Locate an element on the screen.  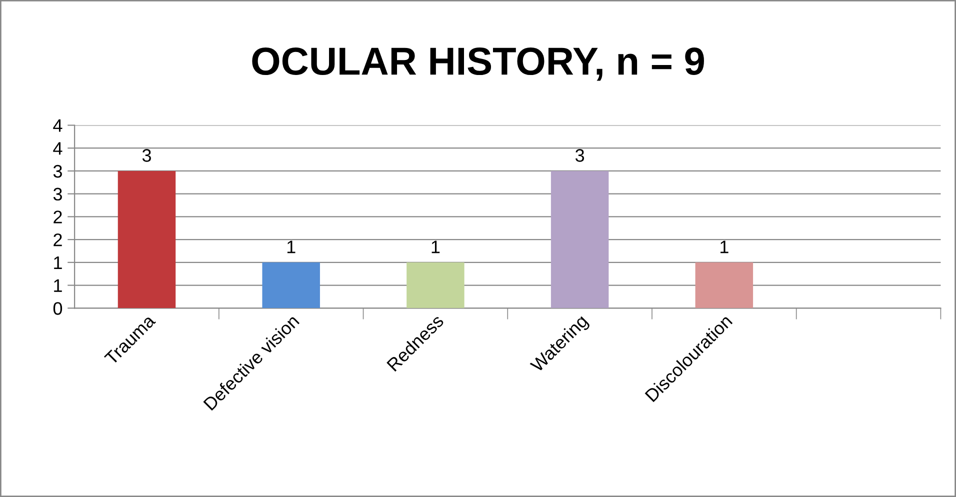
y-tick-label: 0 is located at coordinates (57, 308).